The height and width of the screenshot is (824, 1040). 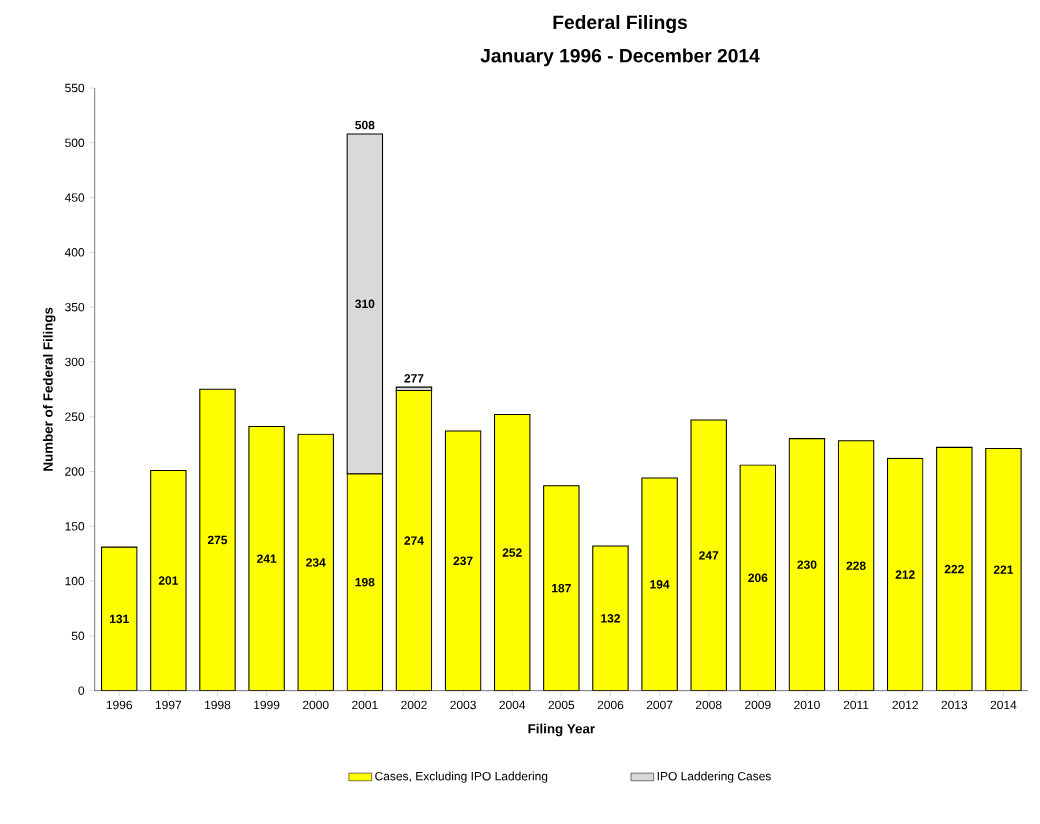 I want to click on data-label: 230, so click(x=807, y=564).